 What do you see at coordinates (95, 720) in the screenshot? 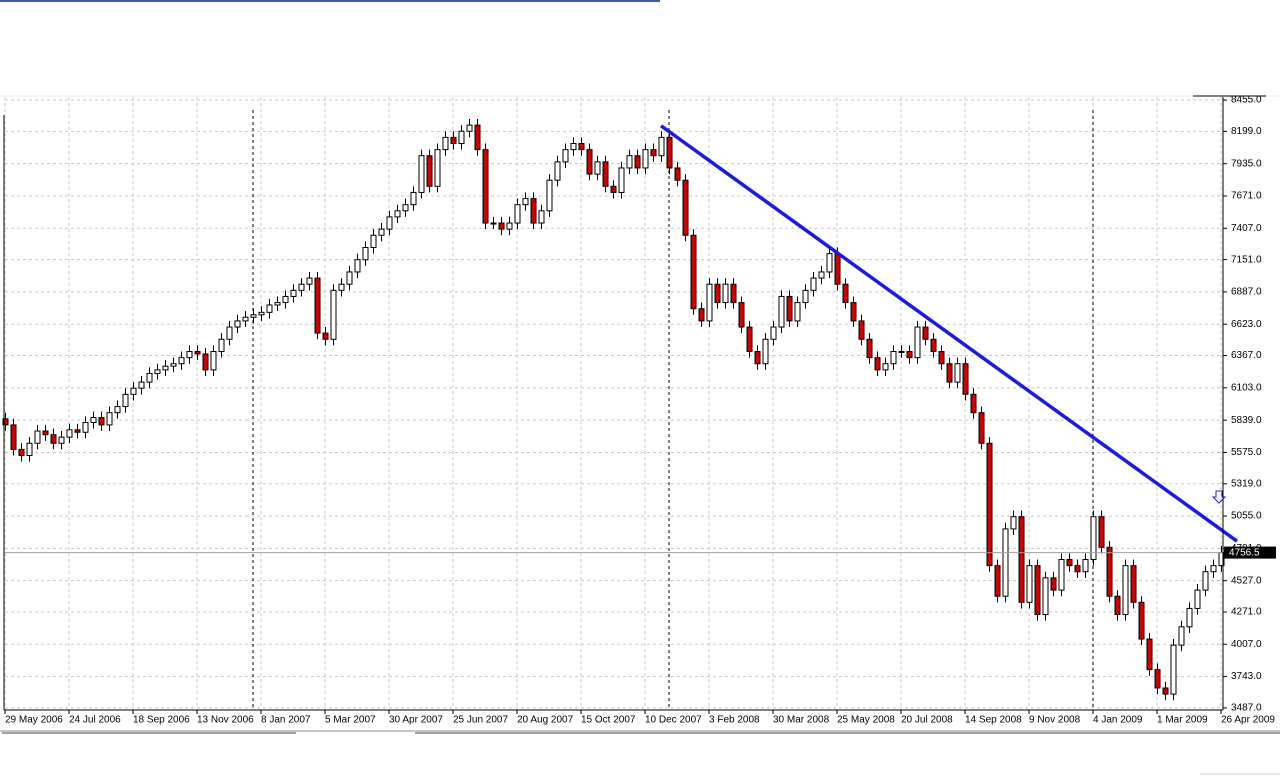
I see `x-tick-label: 24 Jul 2006` at bounding box center [95, 720].